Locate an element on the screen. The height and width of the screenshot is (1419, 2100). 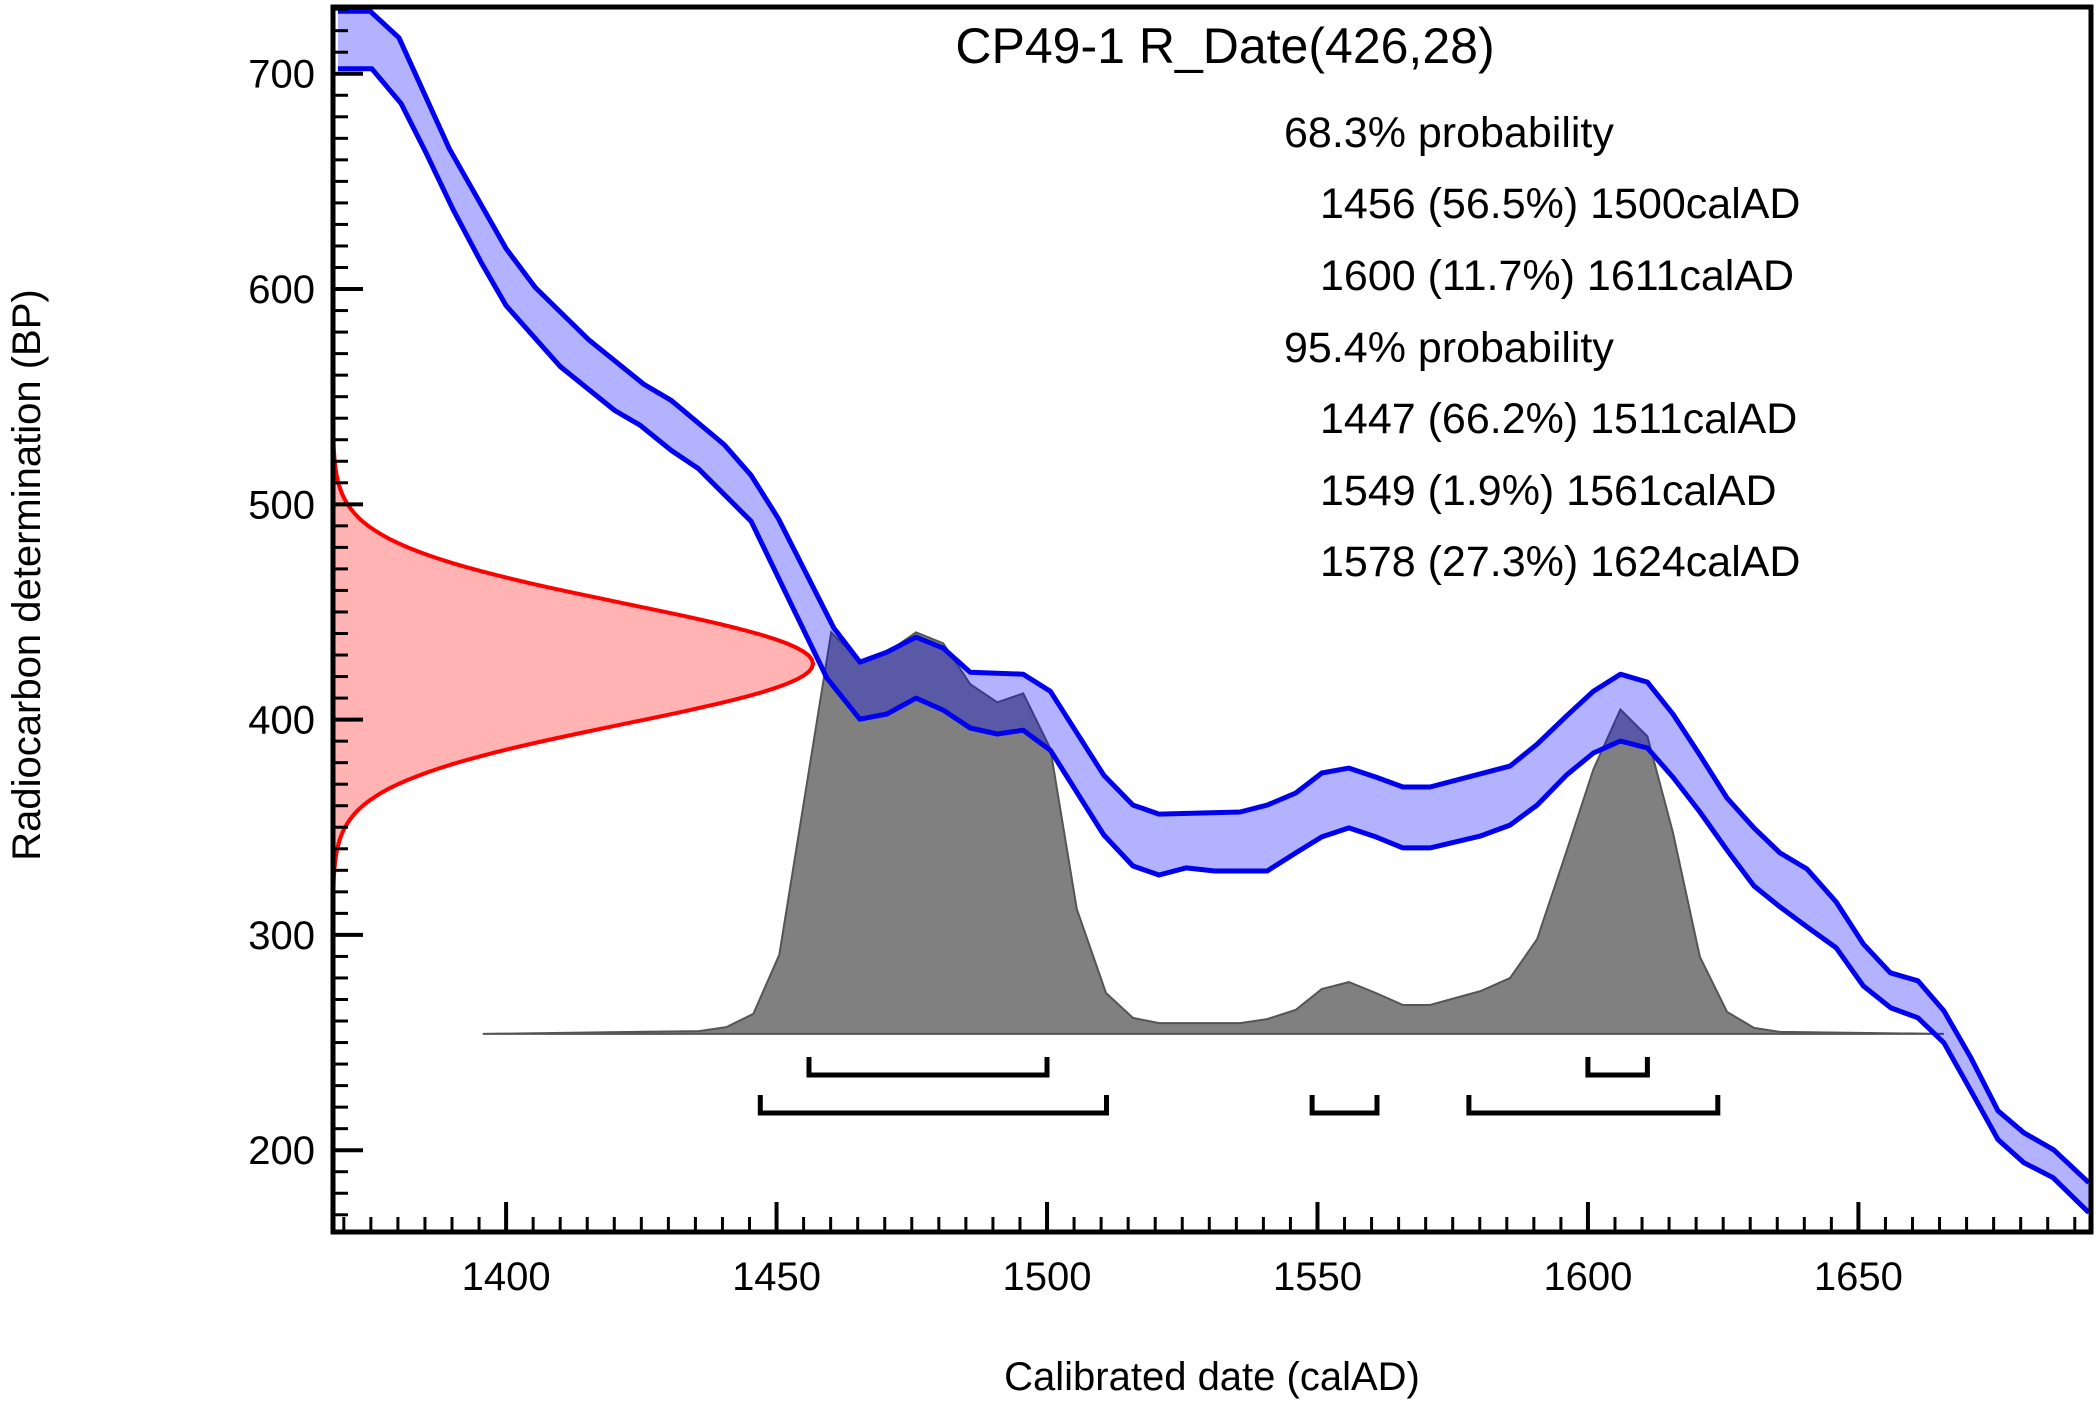
x-tick-label: 1550 is located at coordinates (1317, 1277).